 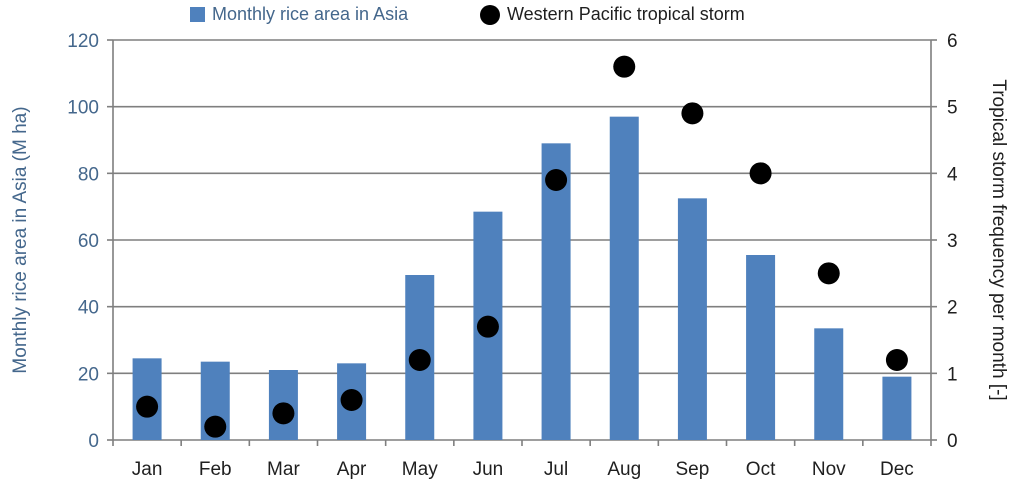 I want to click on x-tick-label: Apr, so click(x=352, y=469).